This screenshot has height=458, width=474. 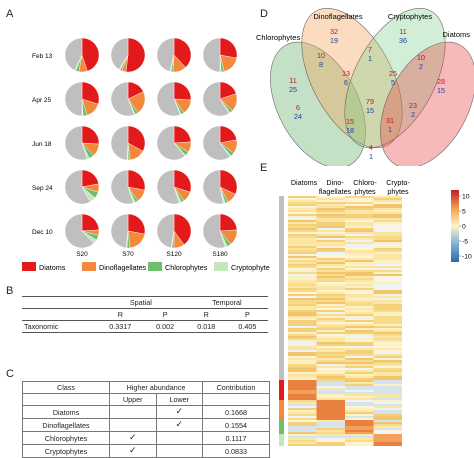 I want to click on annotation-dinoflagellates, so click(x=281, y=410).